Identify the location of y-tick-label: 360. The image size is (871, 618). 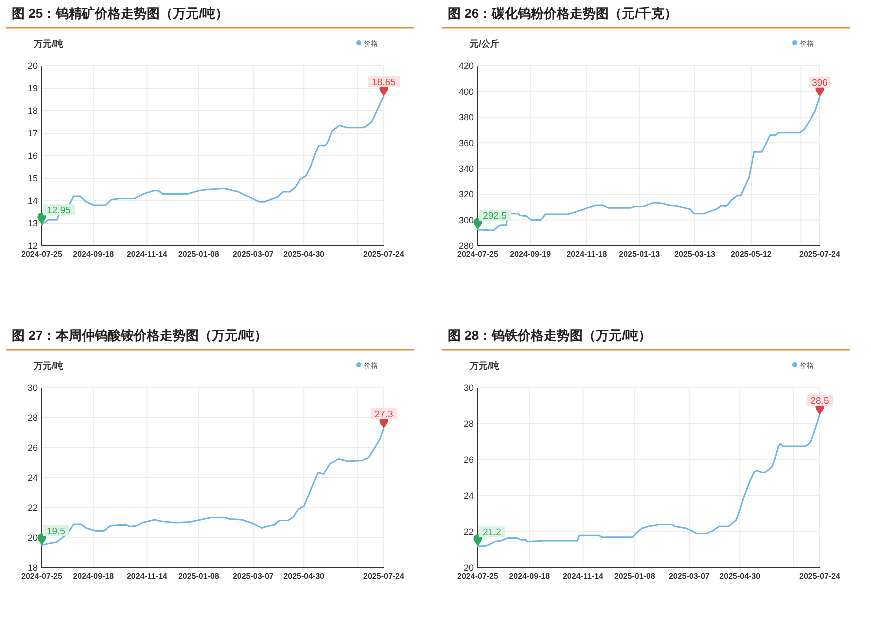
(466, 143).